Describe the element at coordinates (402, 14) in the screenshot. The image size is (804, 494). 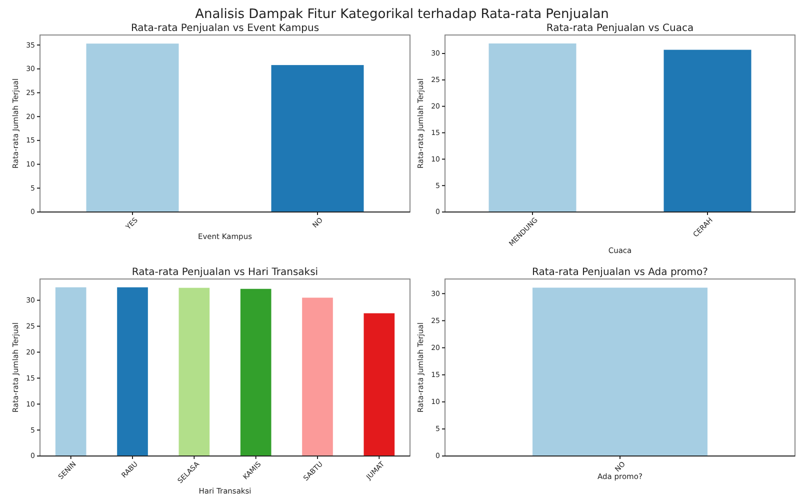
I see `text: Analisis Dampak Fitur Kategorikal terhadap Rata-rata Penjualan` at that location.